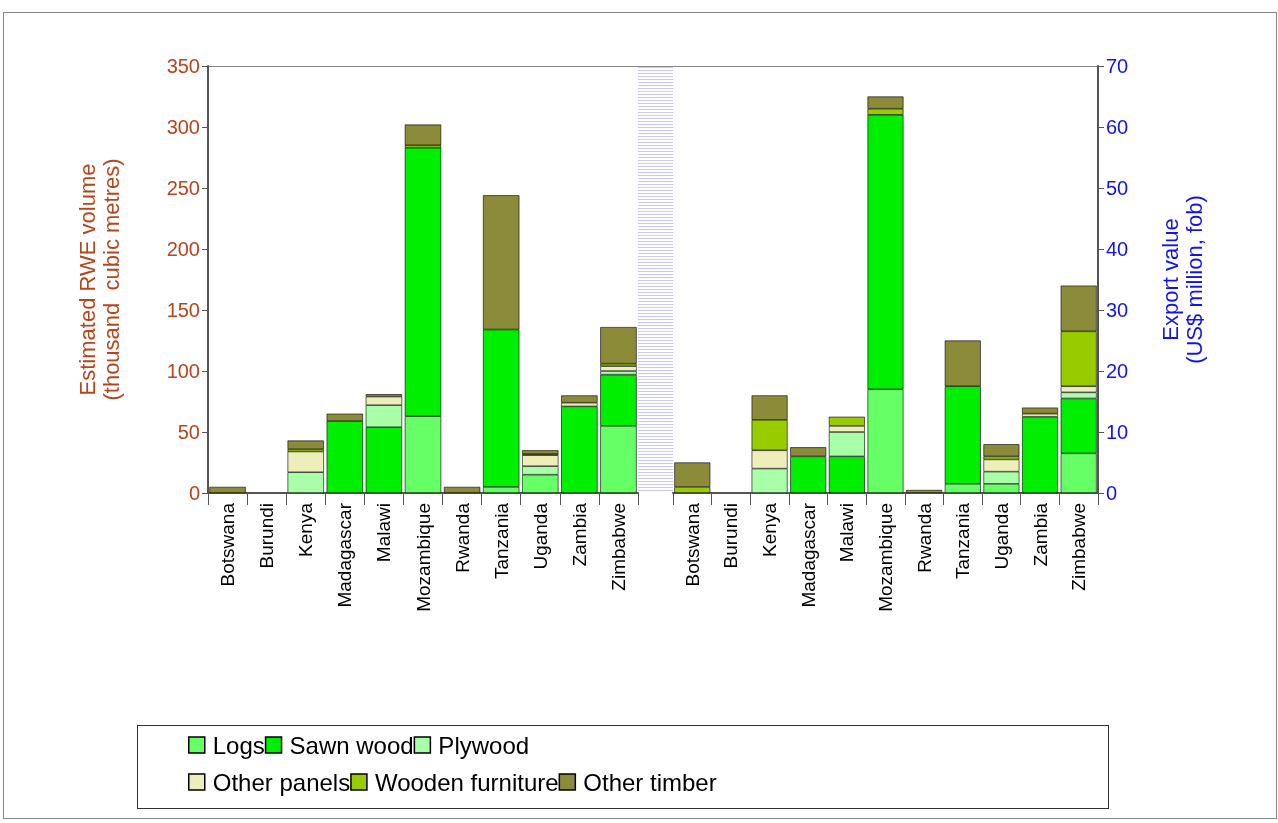 This screenshot has width=1278, height=823. Describe the element at coordinates (1117, 188) in the screenshot. I see `y2-tick-label: 50` at that location.